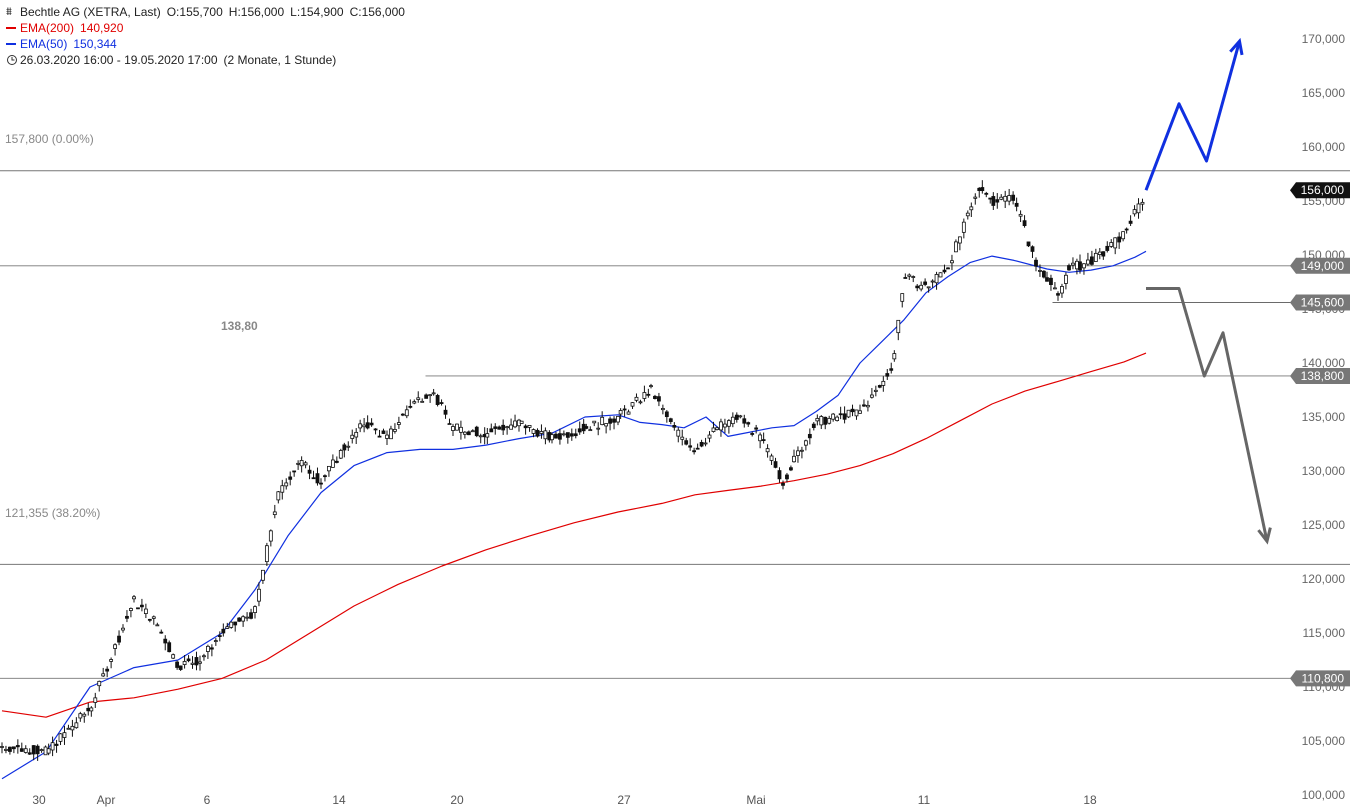 The height and width of the screenshot is (810, 1350). Describe the element at coordinates (12, 60) in the screenshot. I see `clock-icon` at that location.